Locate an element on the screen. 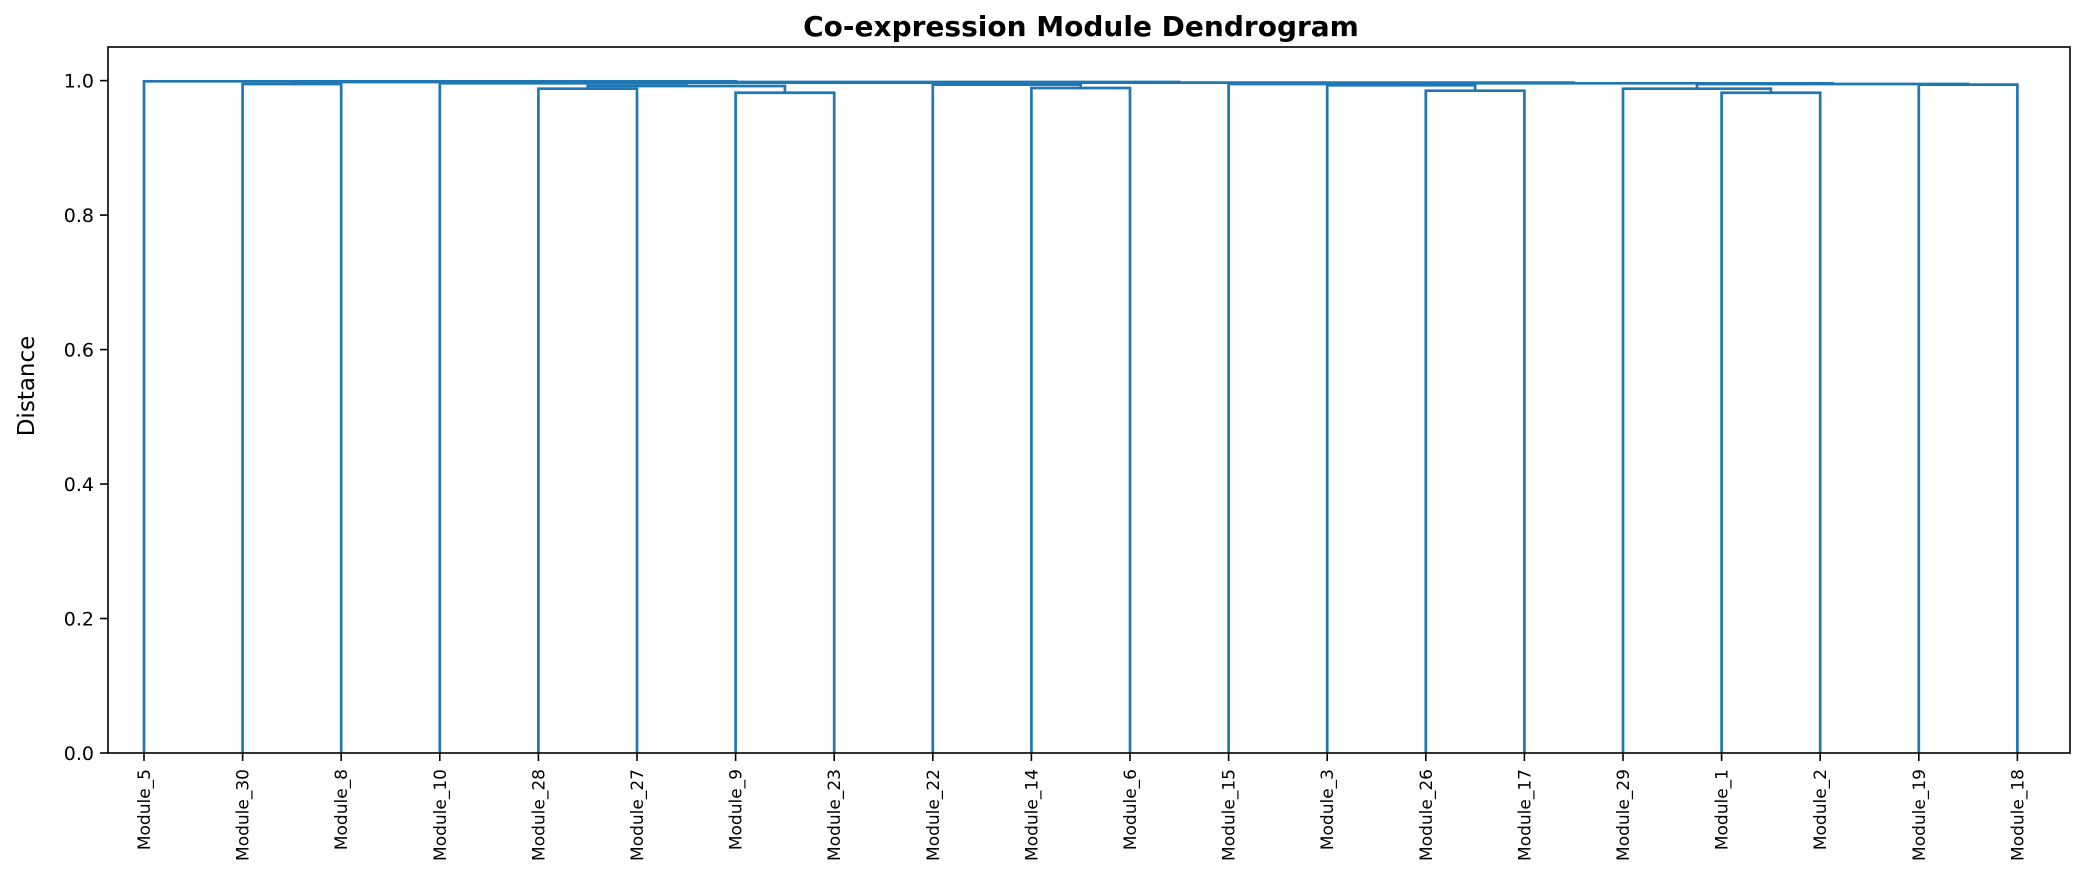 This screenshot has height=884, width=2082. leaf-label: Module_17 is located at coordinates (1525, 815).